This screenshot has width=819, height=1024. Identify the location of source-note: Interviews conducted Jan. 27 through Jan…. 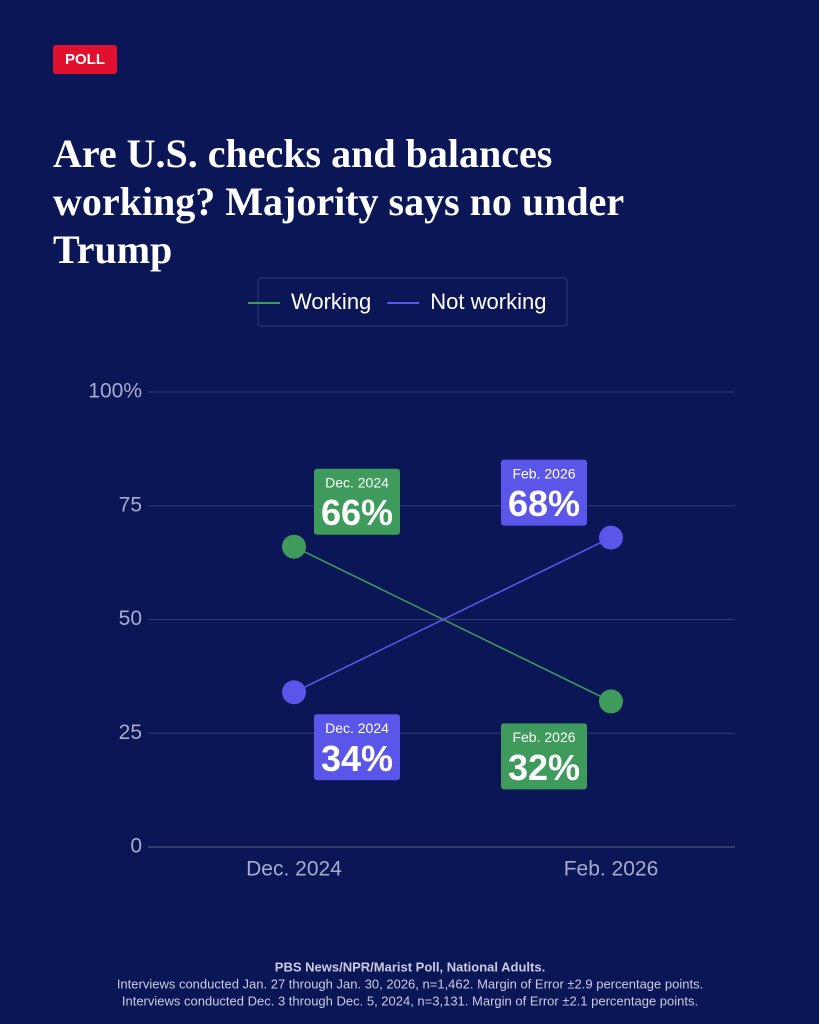
(410, 983).